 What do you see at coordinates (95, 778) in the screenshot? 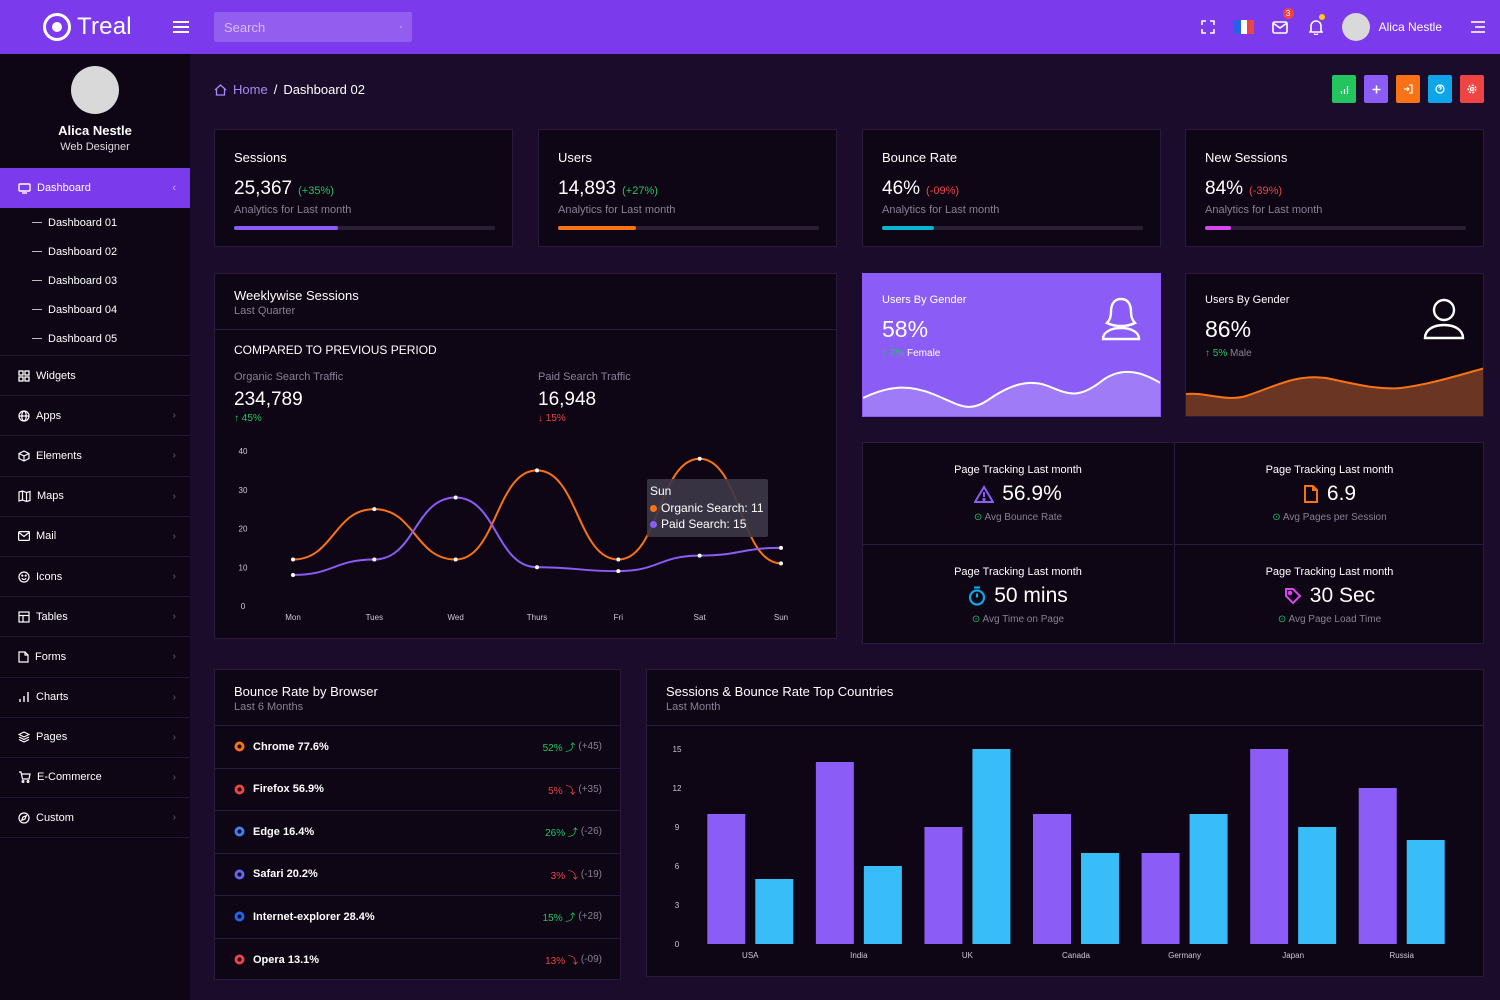
I see `sidebar-item-ecommerce: E-Commerce ›` at bounding box center [95, 778].